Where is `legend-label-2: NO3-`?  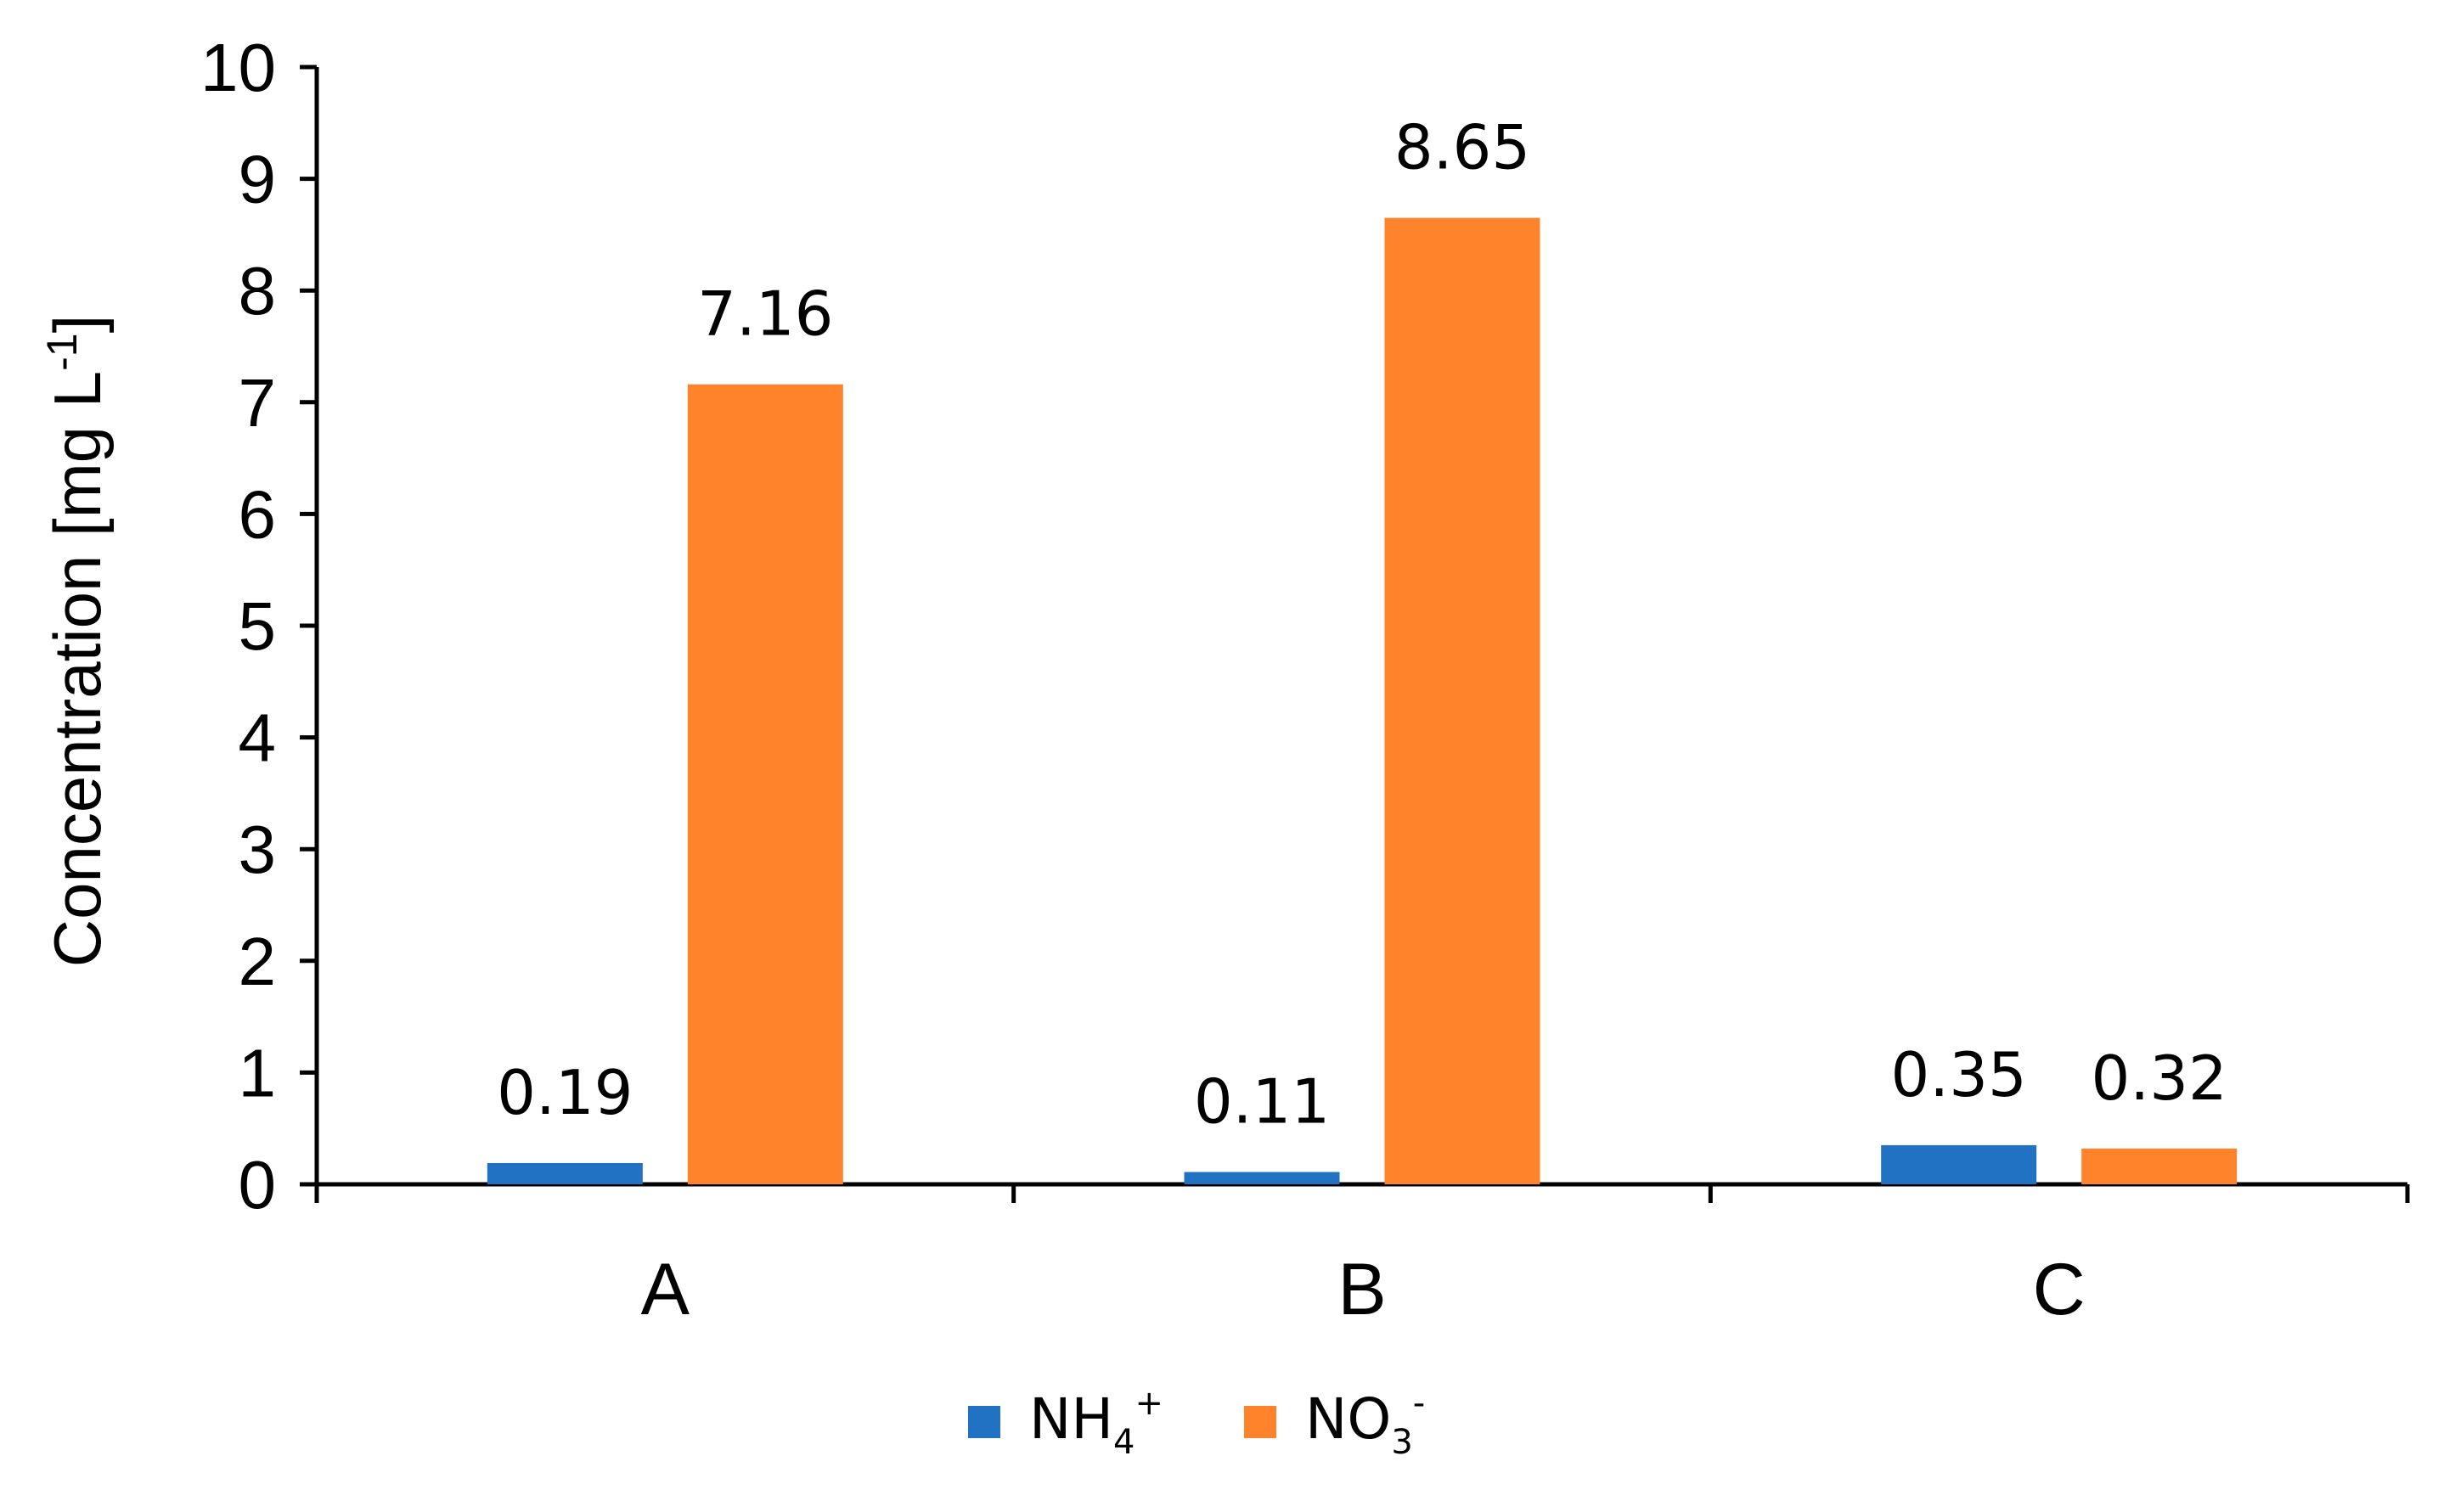
legend-label-2: NO3- is located at coordinates (1365, 1423).